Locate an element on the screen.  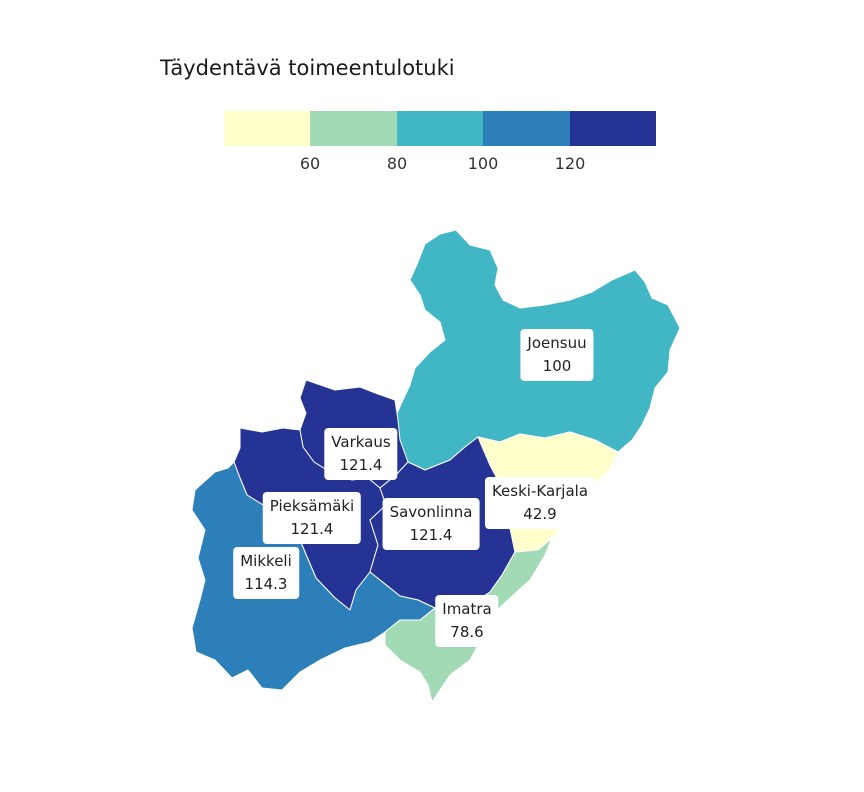
region-name: Joensuu is located at coordinates (557, 343).